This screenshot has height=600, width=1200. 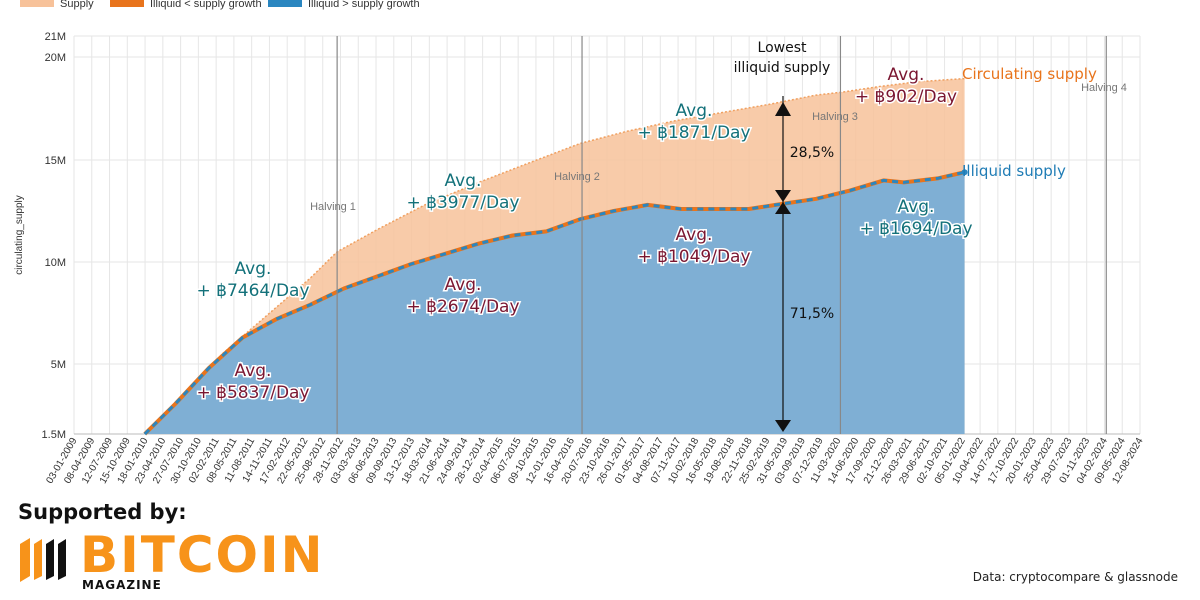 What do you see at coordinates (462, 307) in the screenshot?
I see `avg-rate-label: + ฿2674/Day` at bounding box center [462, 307].